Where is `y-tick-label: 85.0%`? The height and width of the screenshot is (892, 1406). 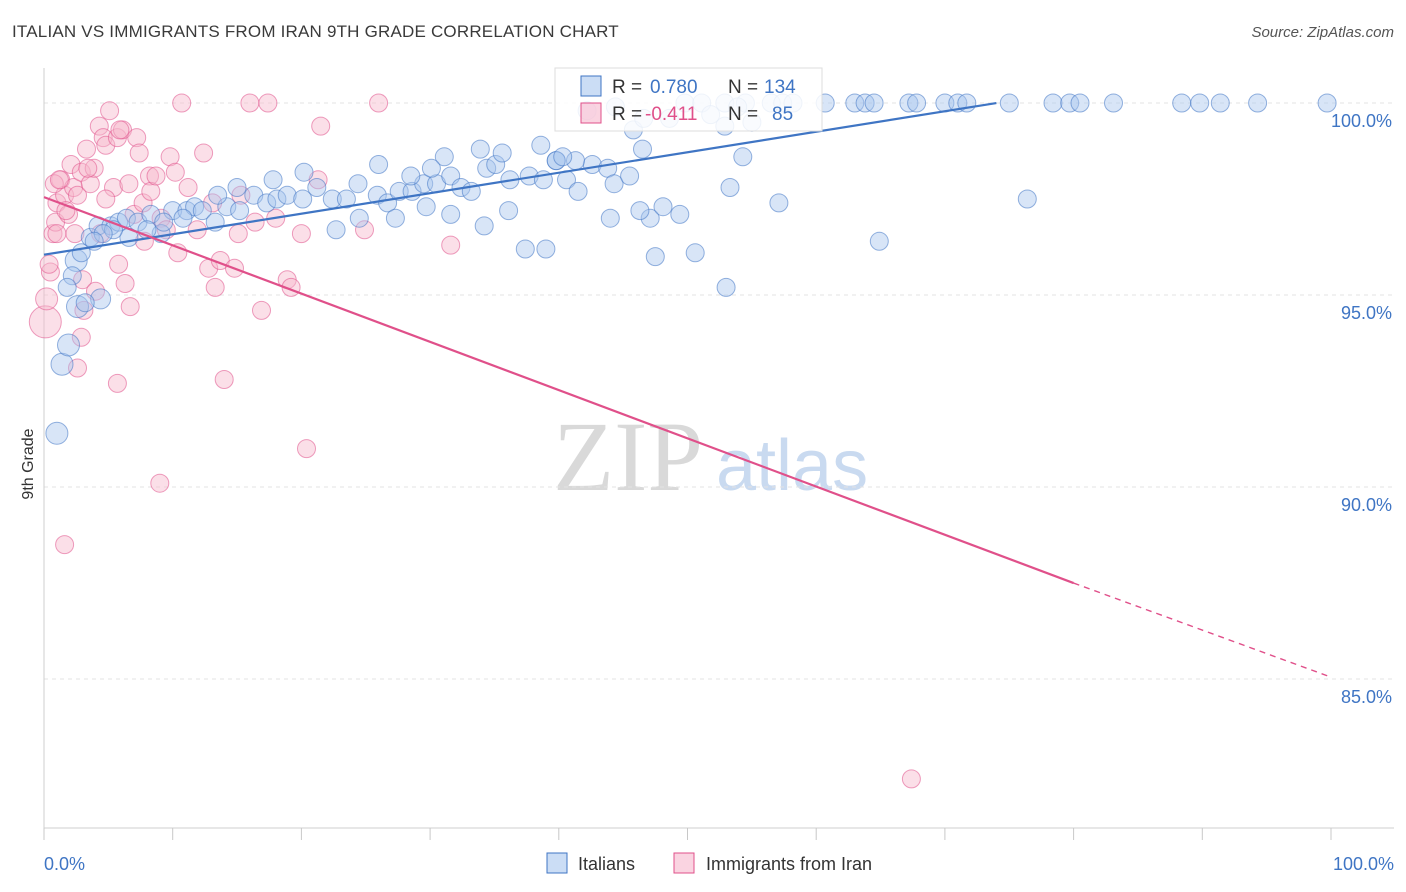 y-tick-label: 85.0% is located at coordinates (1366, 697).